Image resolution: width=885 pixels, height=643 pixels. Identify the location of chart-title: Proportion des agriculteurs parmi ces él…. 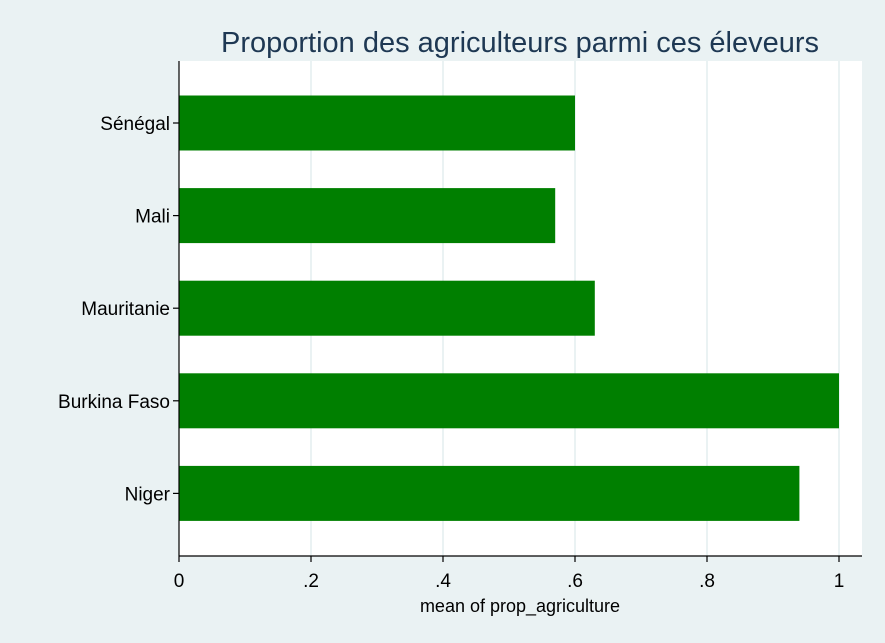
(520, 43).